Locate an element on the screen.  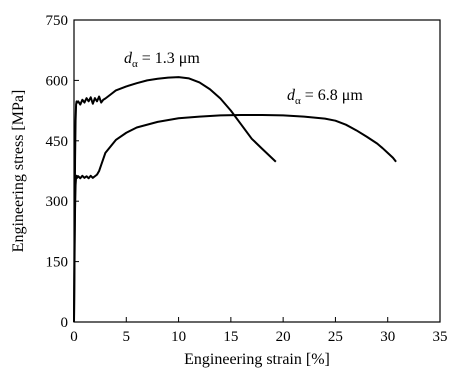
y-axis-ticks: 0 150 300 450 600 750 is located at coordinates (62, 172).